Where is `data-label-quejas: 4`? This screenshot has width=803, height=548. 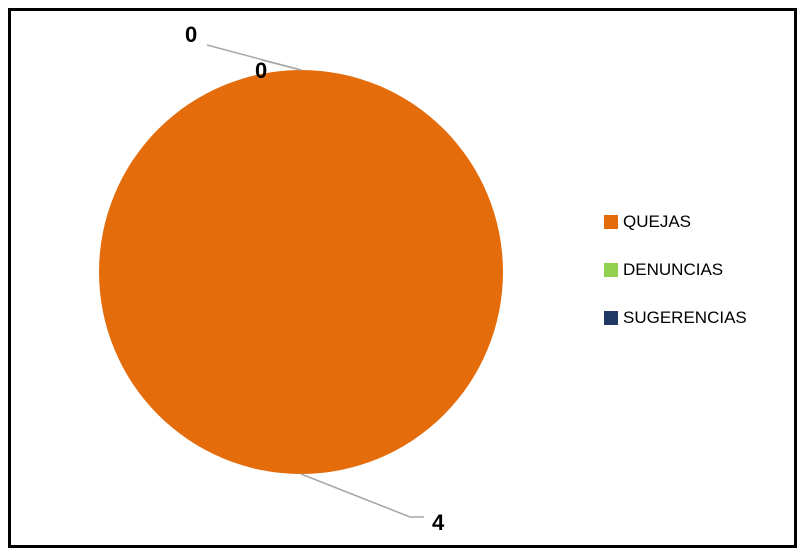
data-label-quejas: 4 is located at coordinates (438, 521).